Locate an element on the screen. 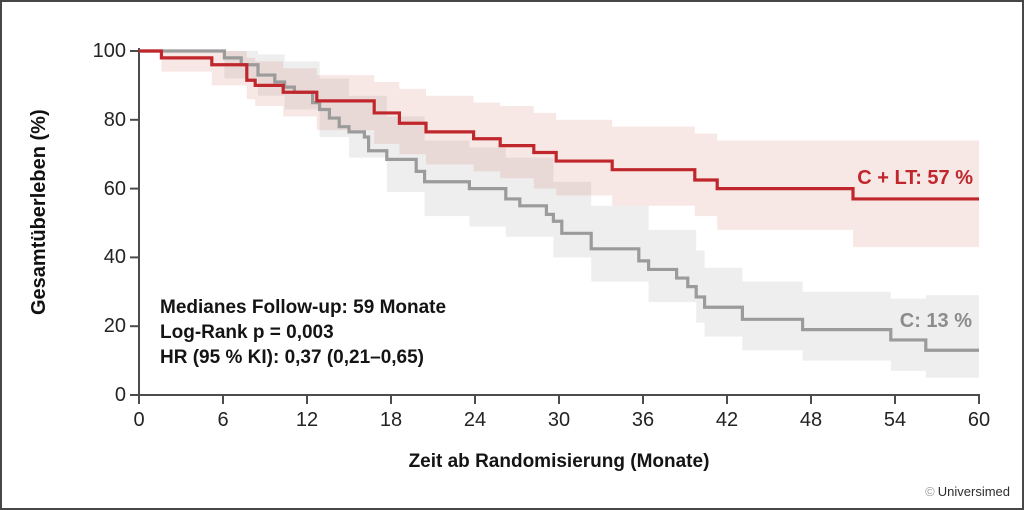  copyright-name: Universimed is located at coordinates (973, 491).